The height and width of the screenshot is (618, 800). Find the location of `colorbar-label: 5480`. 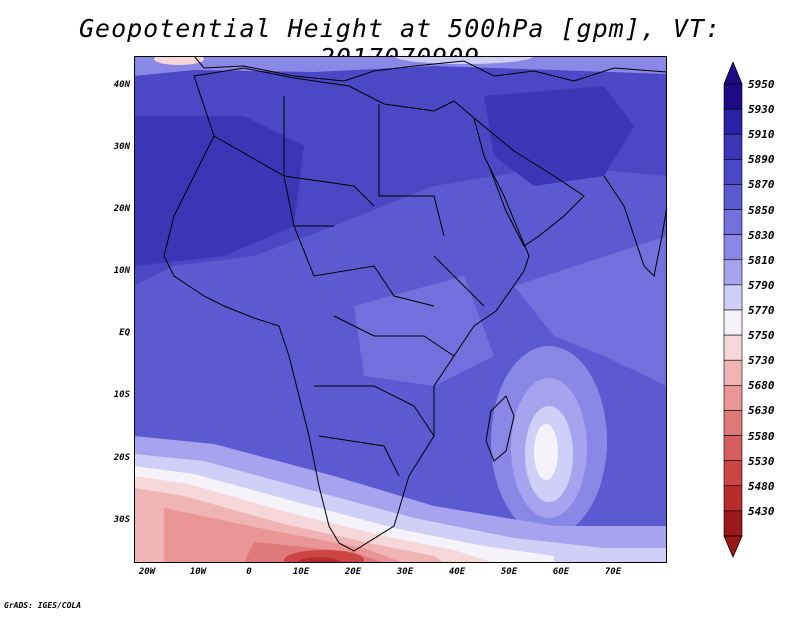

colorbar-label: 5480 is located at coordinates (761, 486).